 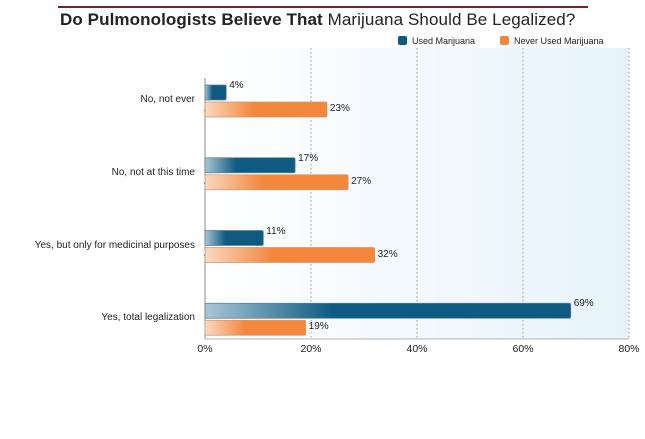 I want to click on data-label: 69%, so click(x=583, y=304).